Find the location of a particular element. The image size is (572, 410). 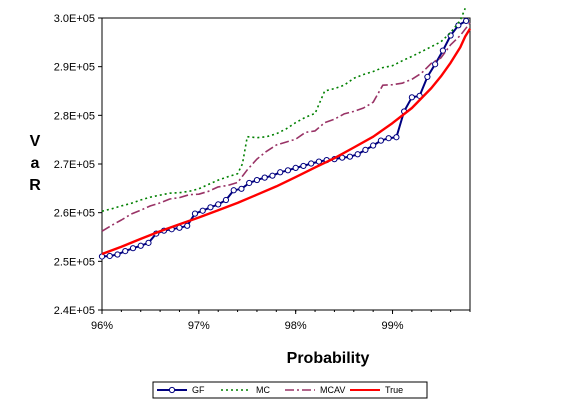

x-tick-label: 99% is located at coordinates (393, 326).